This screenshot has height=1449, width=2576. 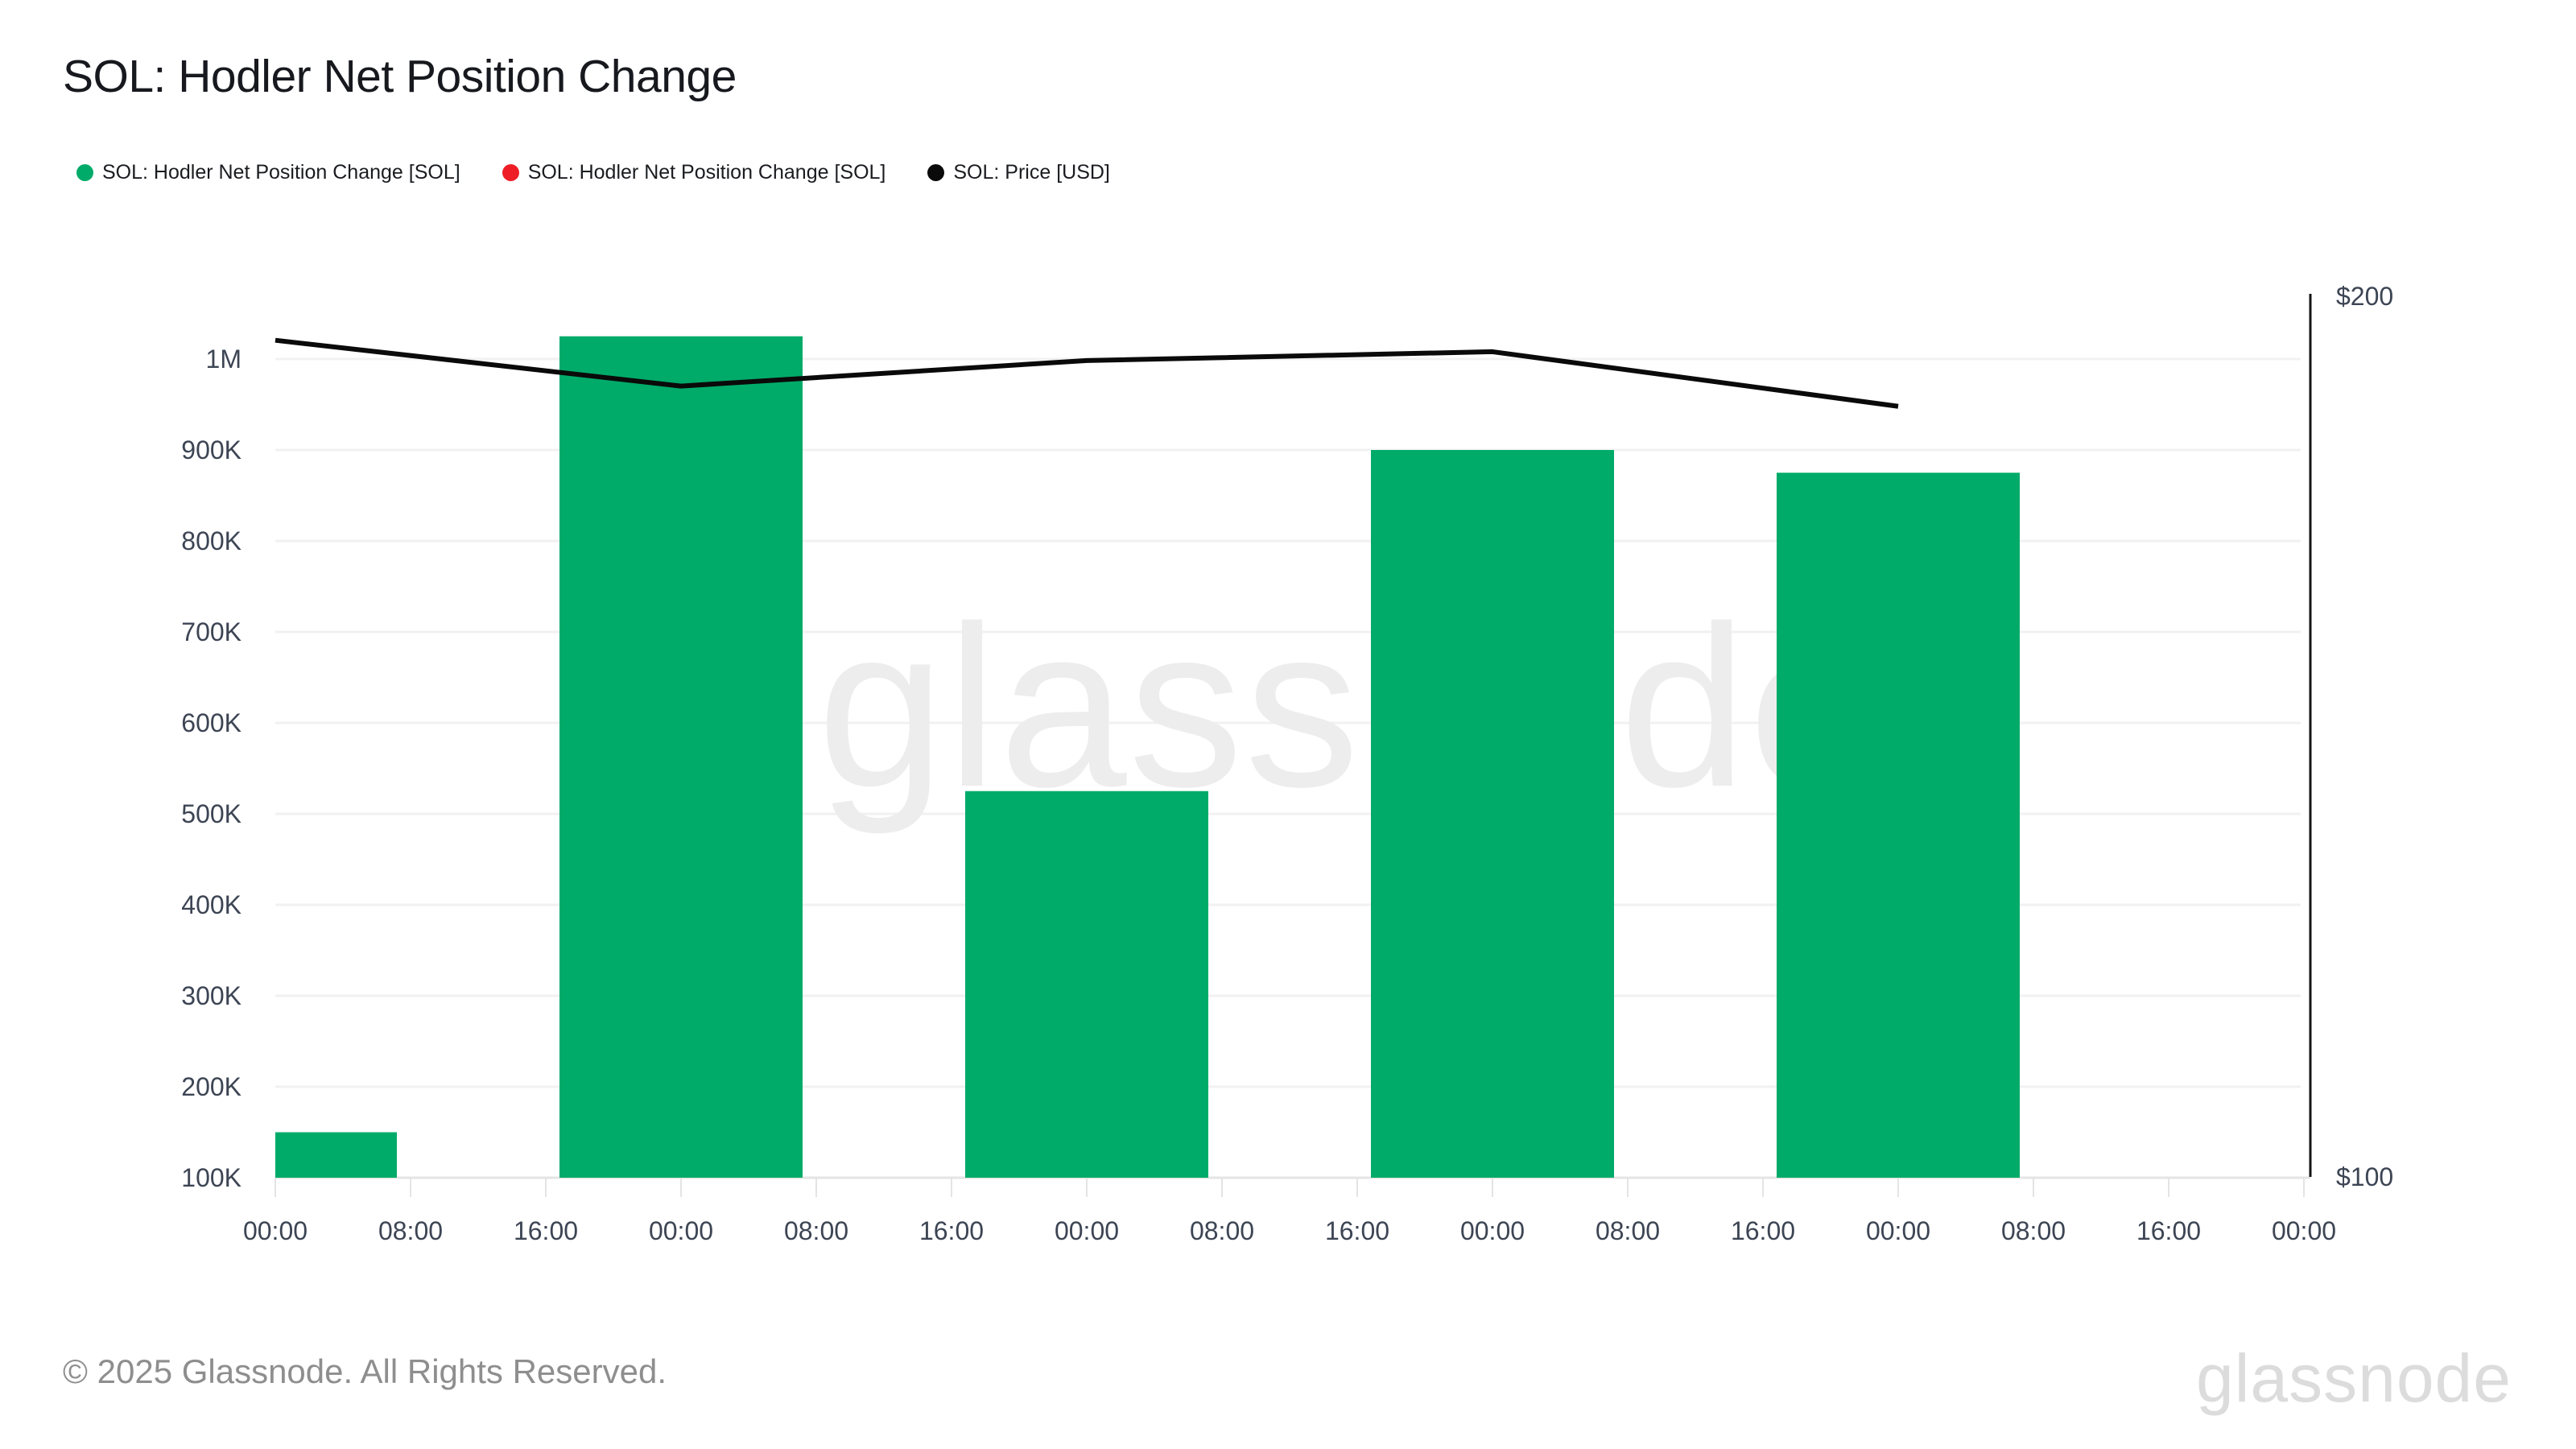 What do you see at coordinates (1031, 172) in the screenshot?
I see `legend-label: SOL: Price [USD]` at bounding box center [1031, 172].